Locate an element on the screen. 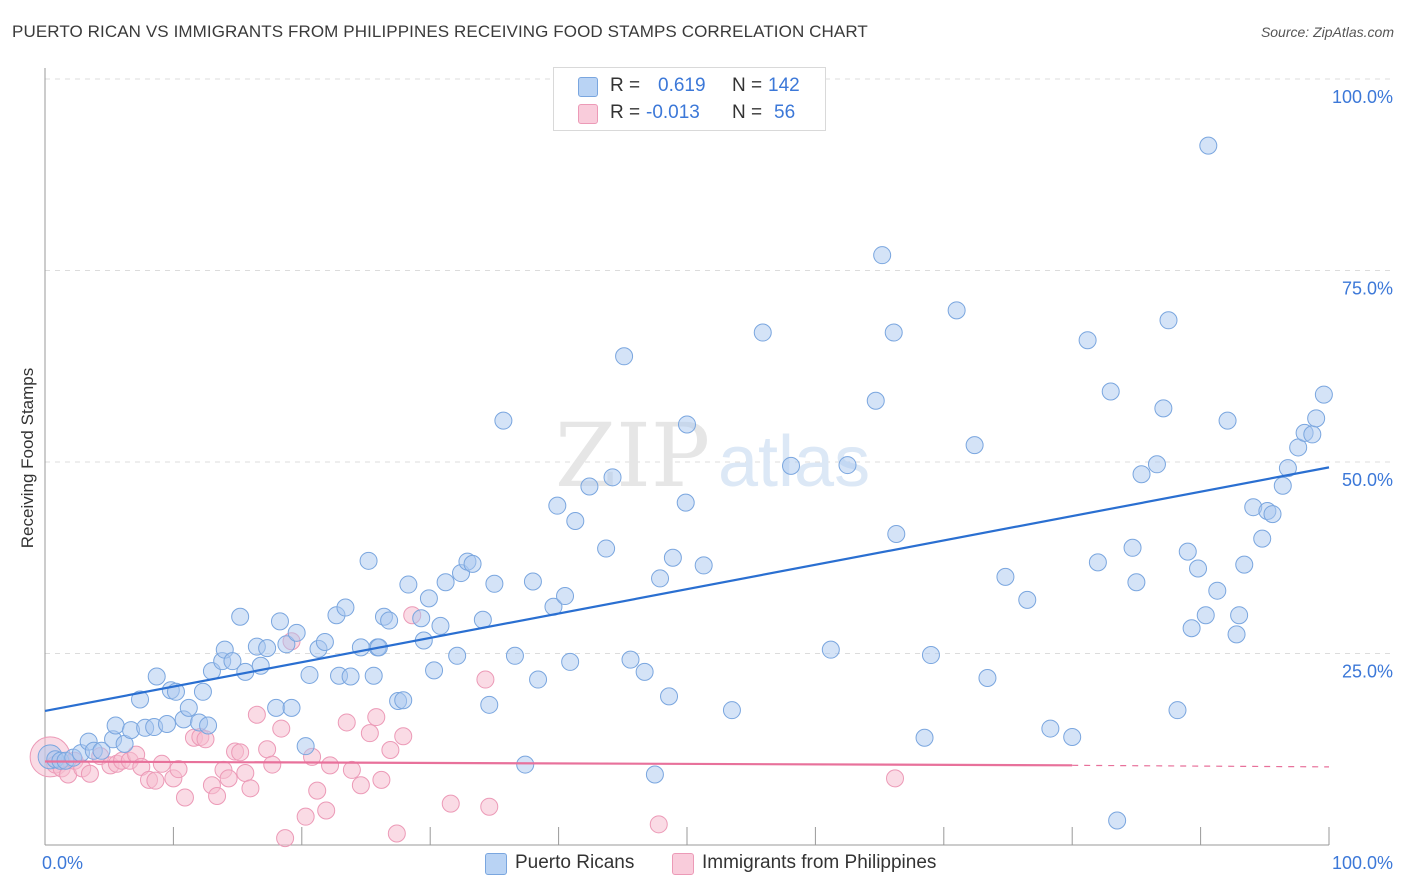  x-tick-label: 100.0% is located at coordinates (1362, 863).